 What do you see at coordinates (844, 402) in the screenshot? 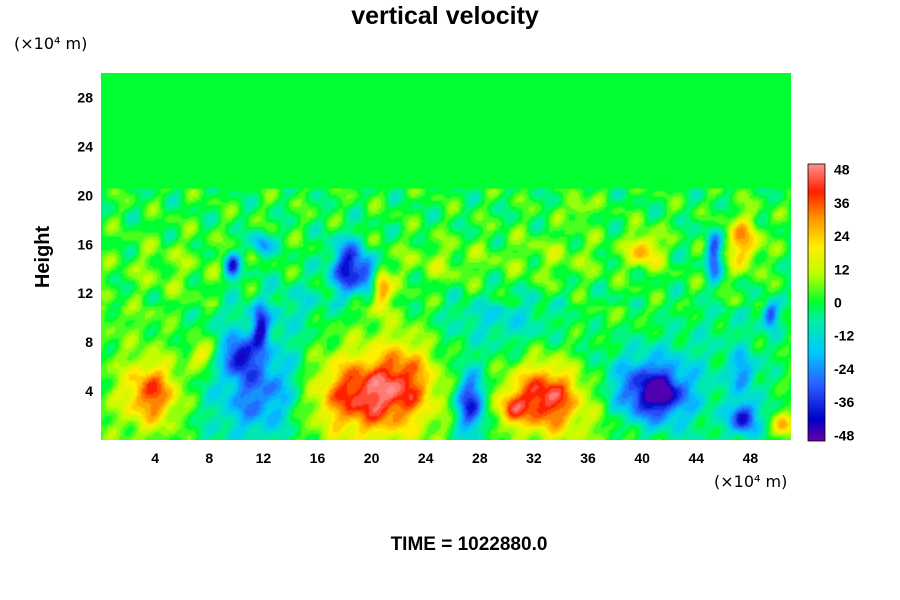
I see `colorbar-tick-label: -36` at bounding box center [844, 402].